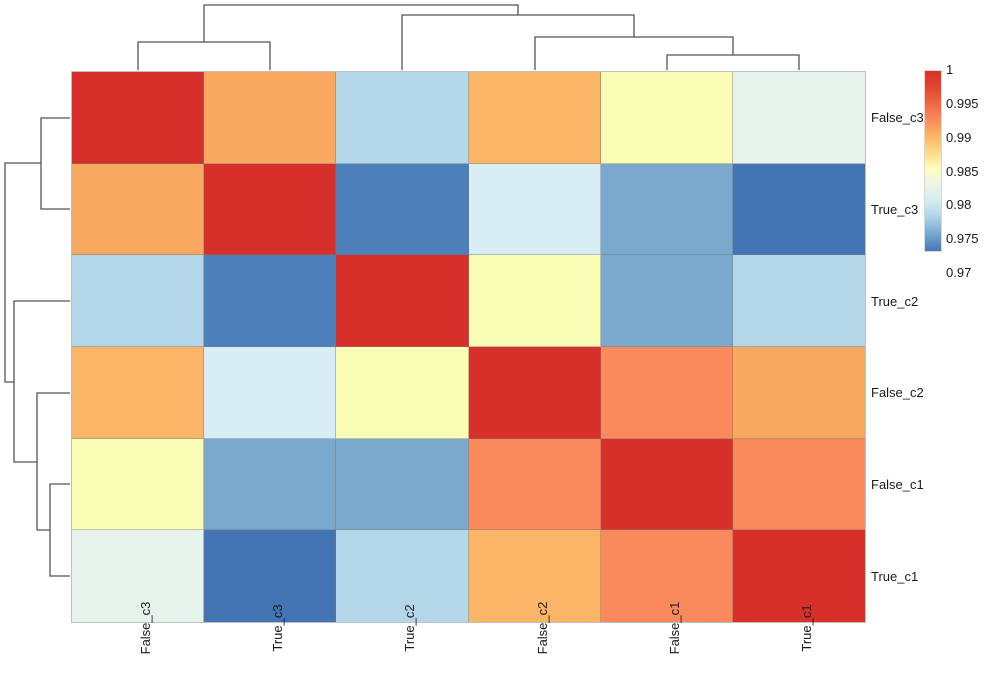 This screenshot has width=984, height=687. I want to click on colorbar-tick-labels: 1 0.995 0.99 0.985 0.98 0.975 0.97, so click(964, 171).